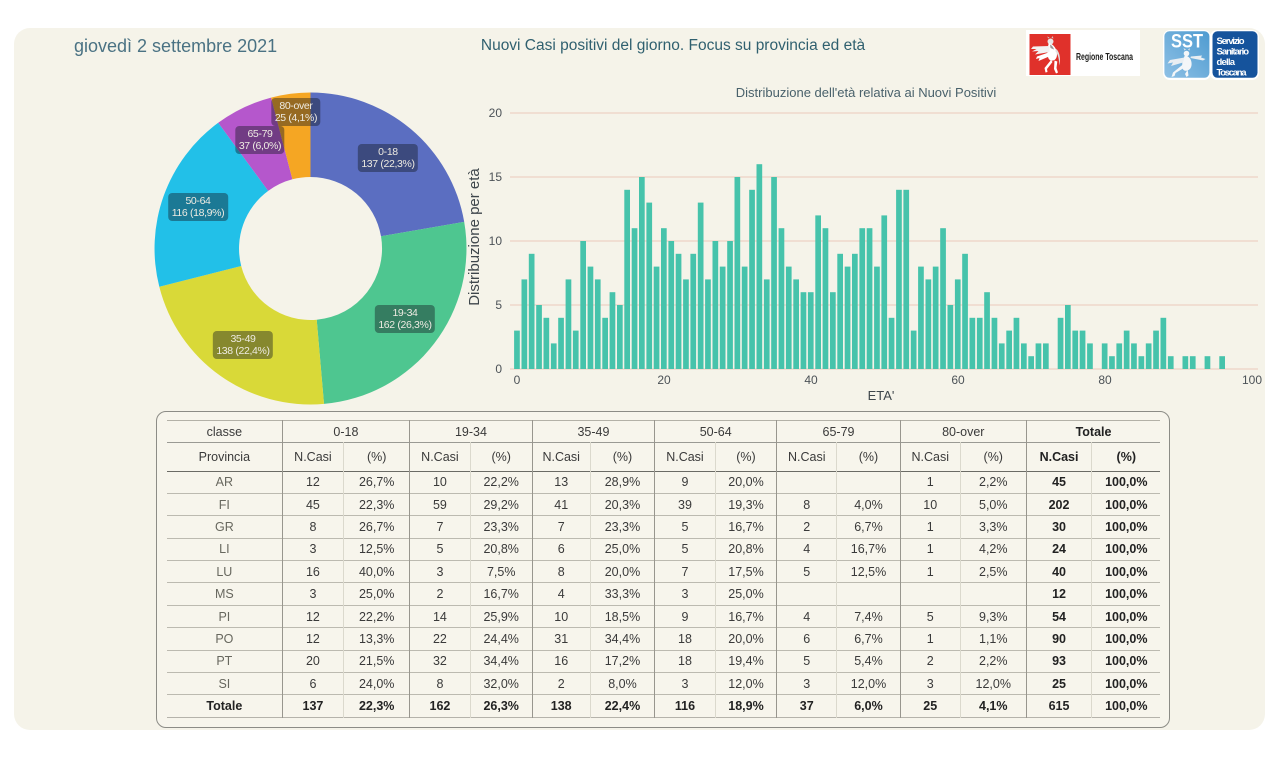 Image resolution: width=1280 pixels, height=758 pixels. Describe the element at coordinates (1187, 42) in the screenshot. I see `svg-text: SST` at that location.